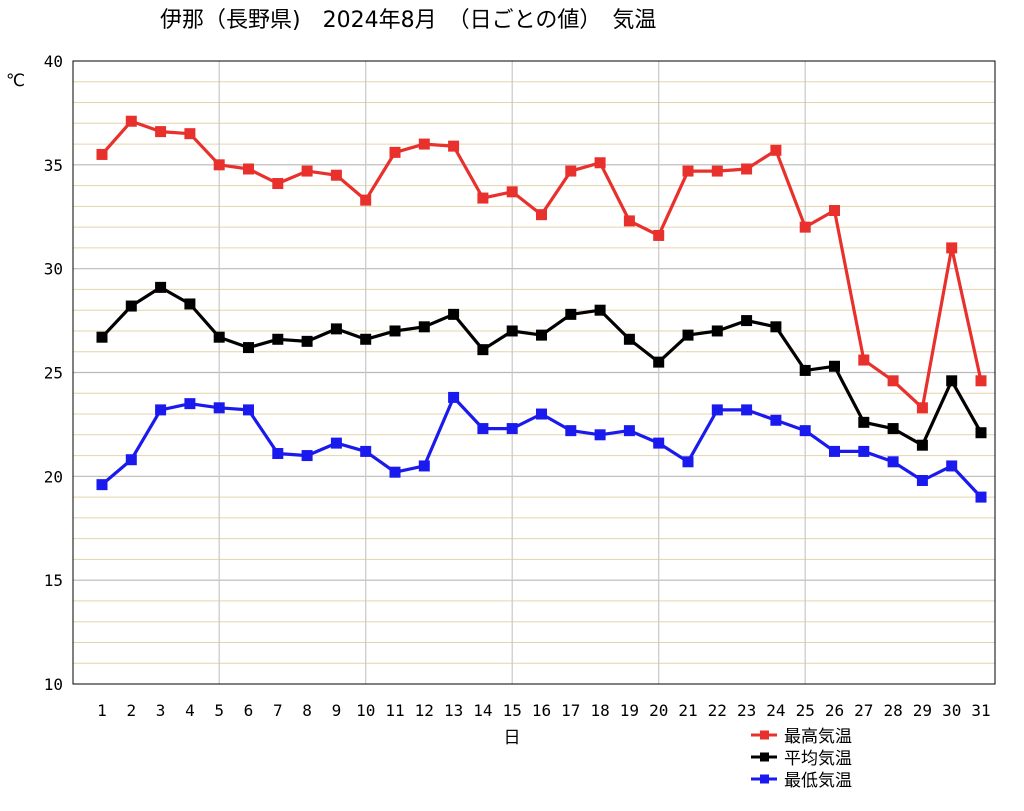 This screenshot has height=811, width=1024. Describe the element at coordinates (892, 710) in the screenshot. I see `x-tick-label: 28` at that location.